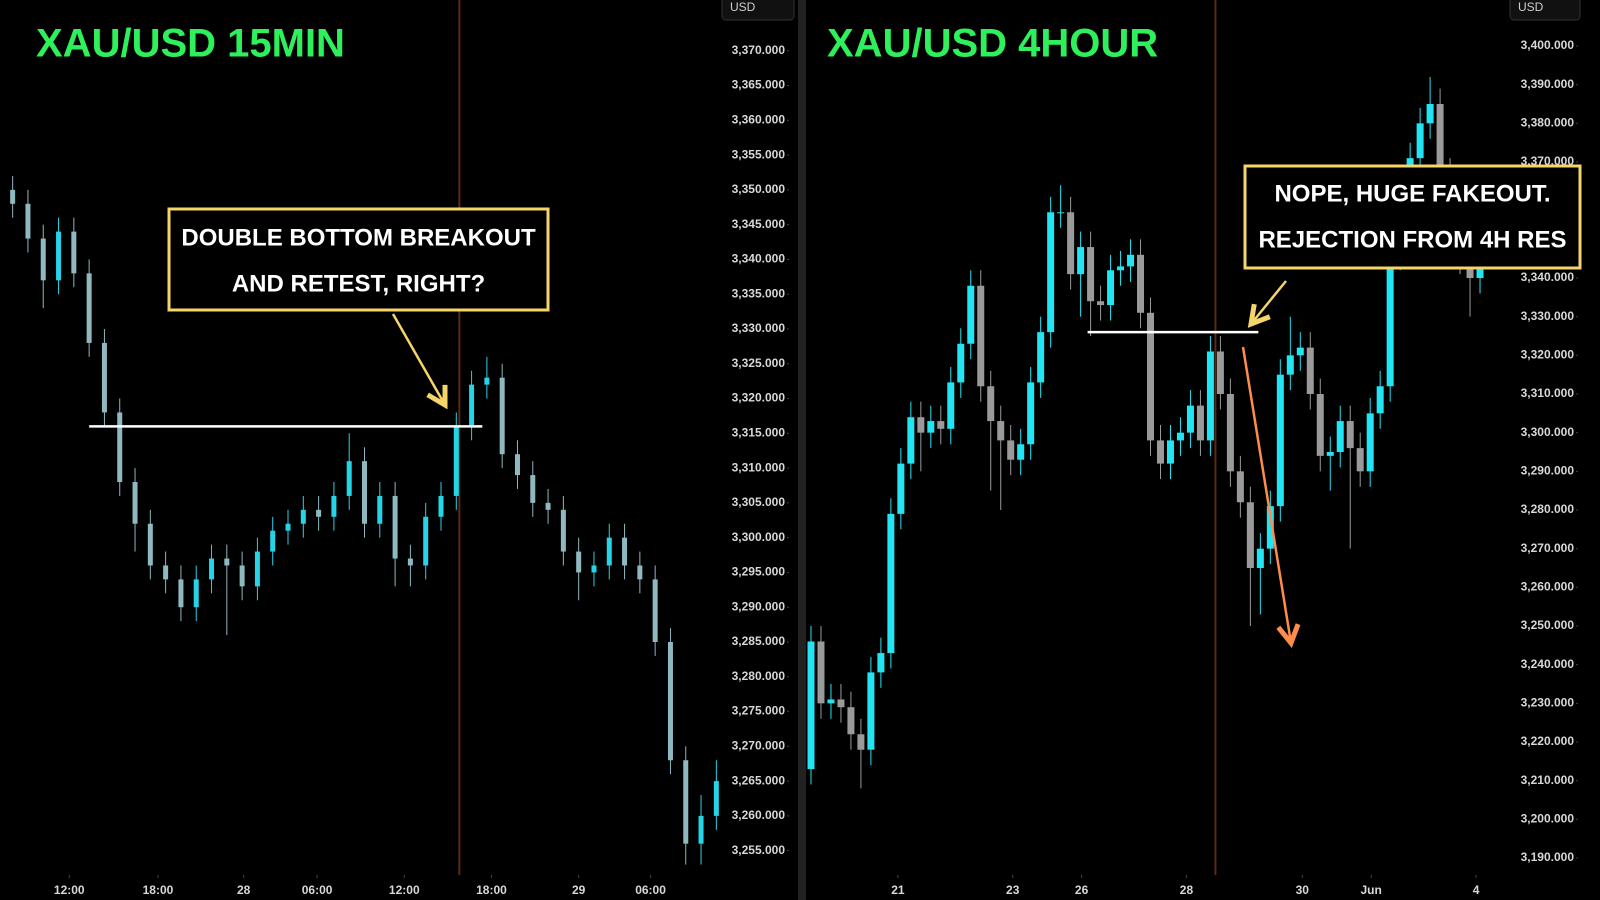 The width and height of the screenshot is (1600, 900). I want to click on y-tick-label: 3,295.000, so click(759, 572).